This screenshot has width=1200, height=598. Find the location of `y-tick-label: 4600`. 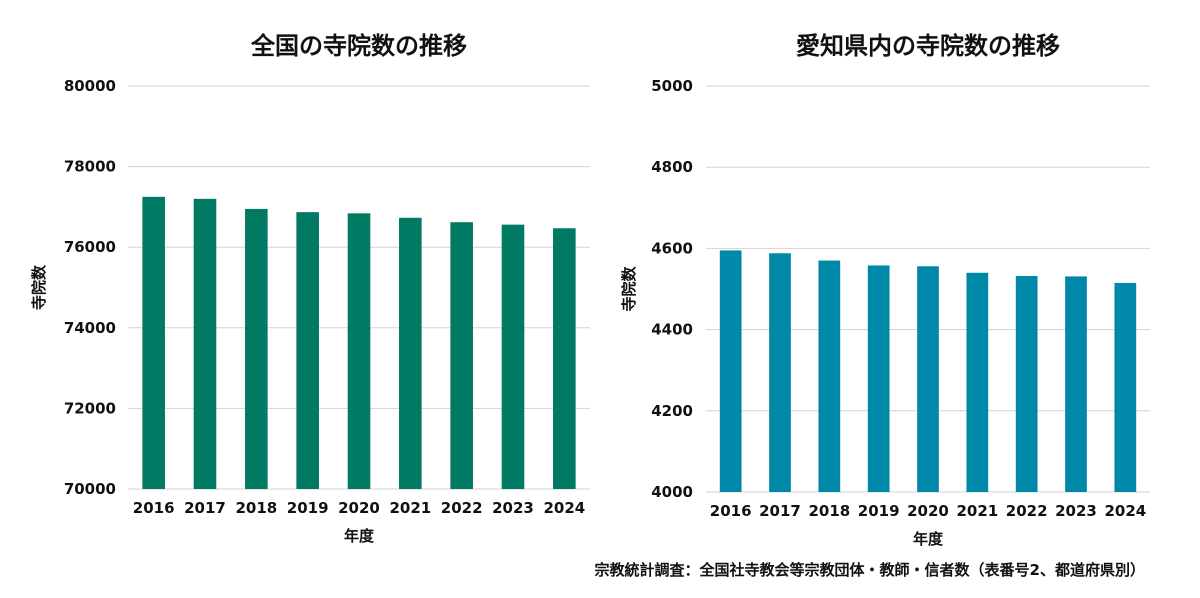

y-tick-label: 4600 is located at coordinates (672, 248).